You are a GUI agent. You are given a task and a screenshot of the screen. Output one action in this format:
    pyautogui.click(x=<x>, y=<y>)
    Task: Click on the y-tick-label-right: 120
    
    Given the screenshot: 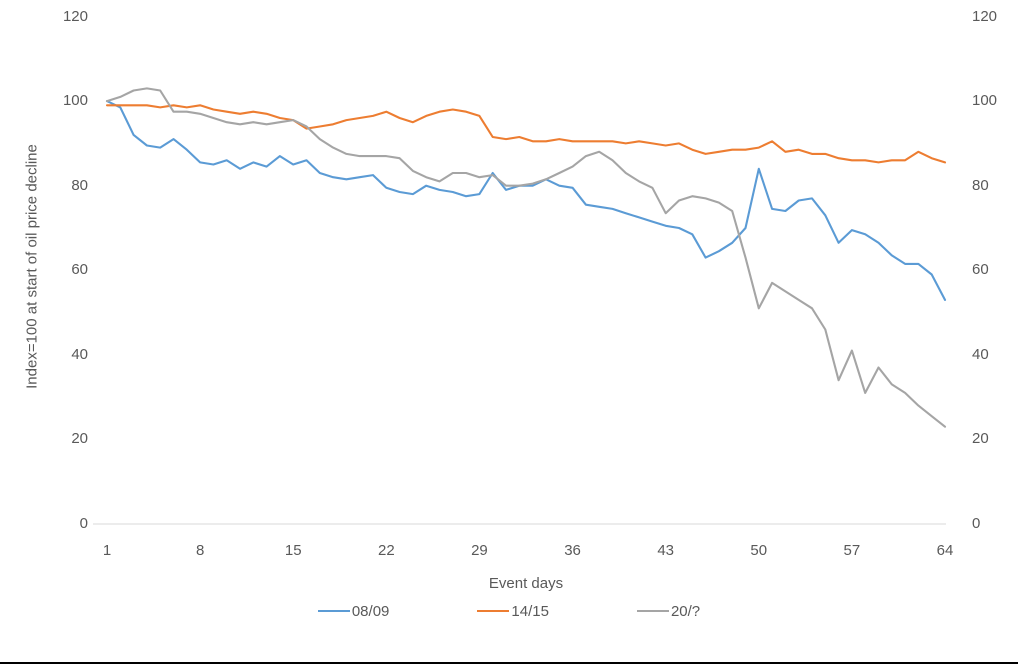 What is the action you would take?
    pyautogui.click(x=985, y=16)
    